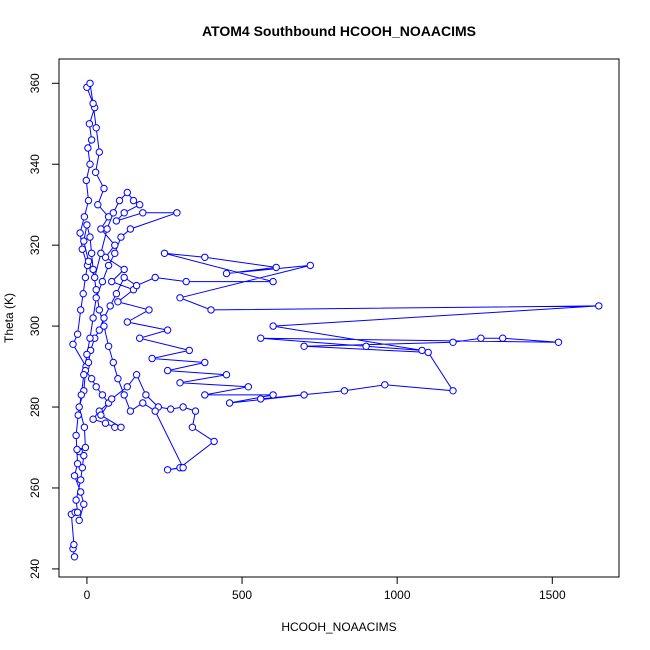 The width and height of the screenshot is (650, 650). What do you see at coordinates (339, 31) in the screenshot?
I see `chart-title: ATOM4 Southbound HCOOH_NOAACIMS` at bounding box center [339, 31].